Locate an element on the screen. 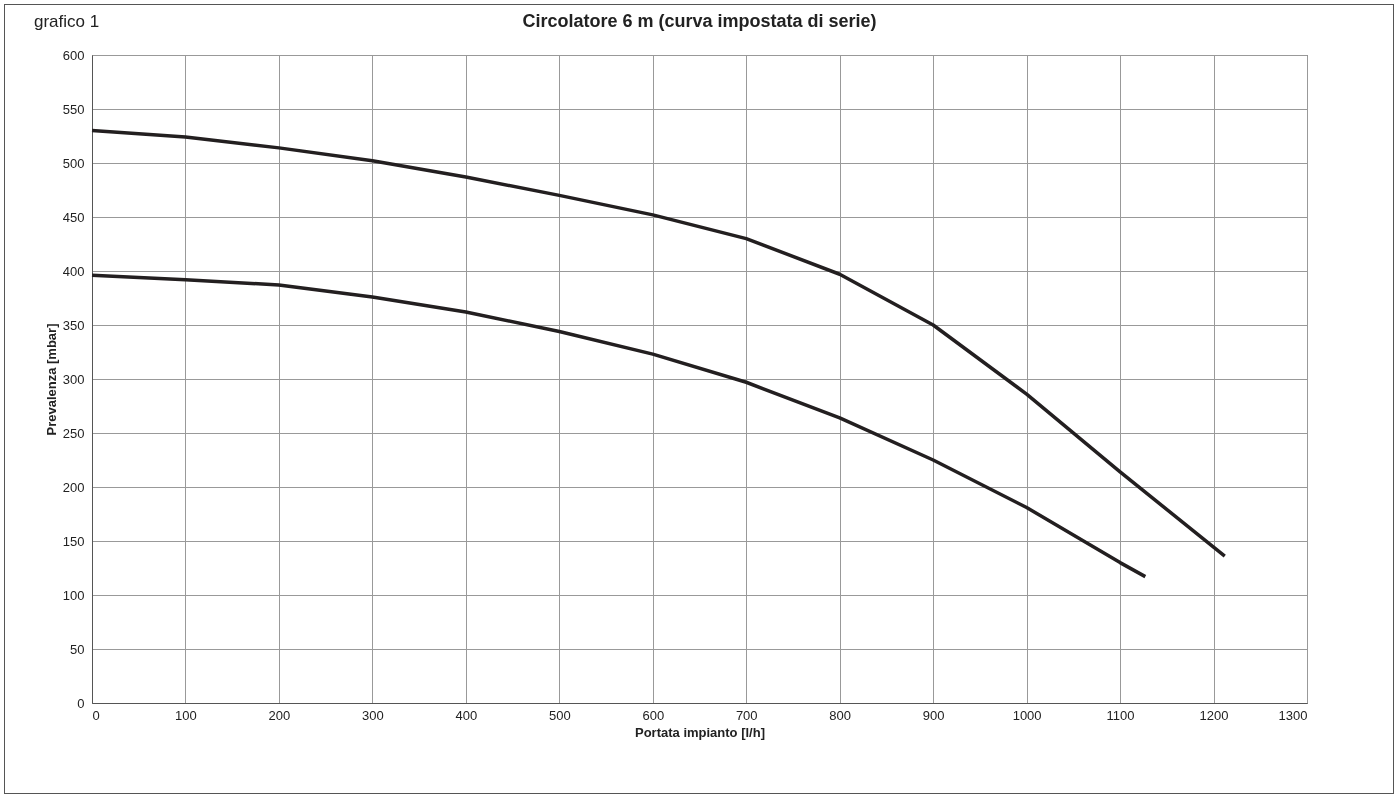 The width and height of the screenshot is (1400, 800). y-axis-title: Prevalenza [mbar] is located at coordinates (51, 379).